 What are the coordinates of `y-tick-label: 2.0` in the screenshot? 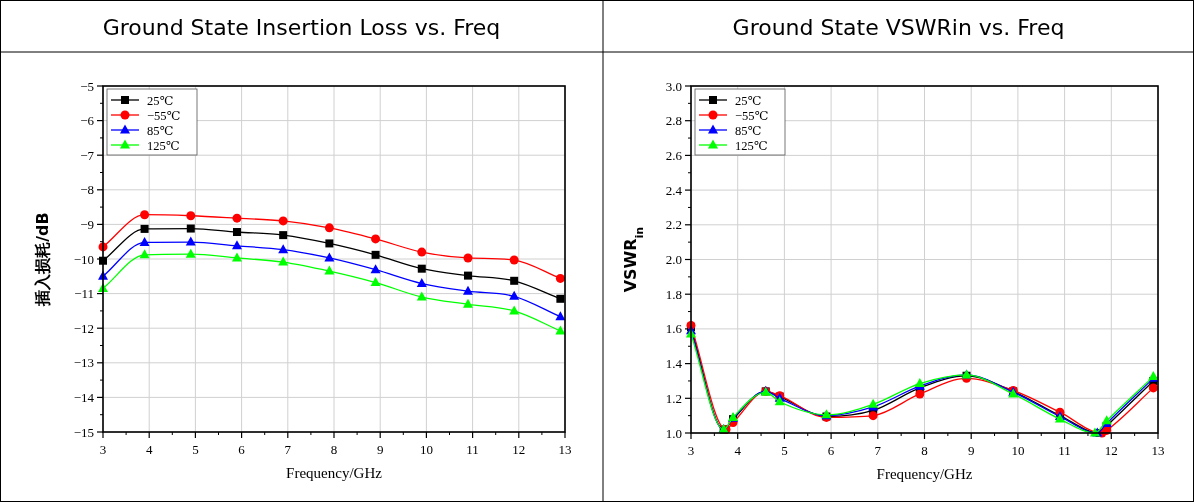 It's located at (673, 259).